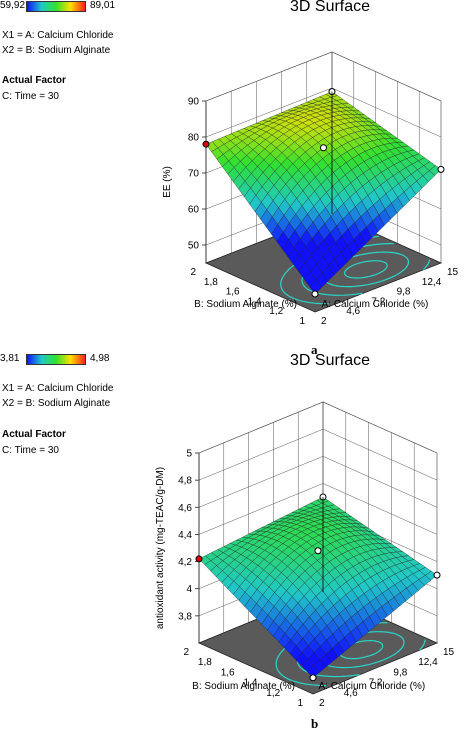  Describe the element at coordinates (314, 349) in the screenshot. I see `panel-letter-a: a` at that location.